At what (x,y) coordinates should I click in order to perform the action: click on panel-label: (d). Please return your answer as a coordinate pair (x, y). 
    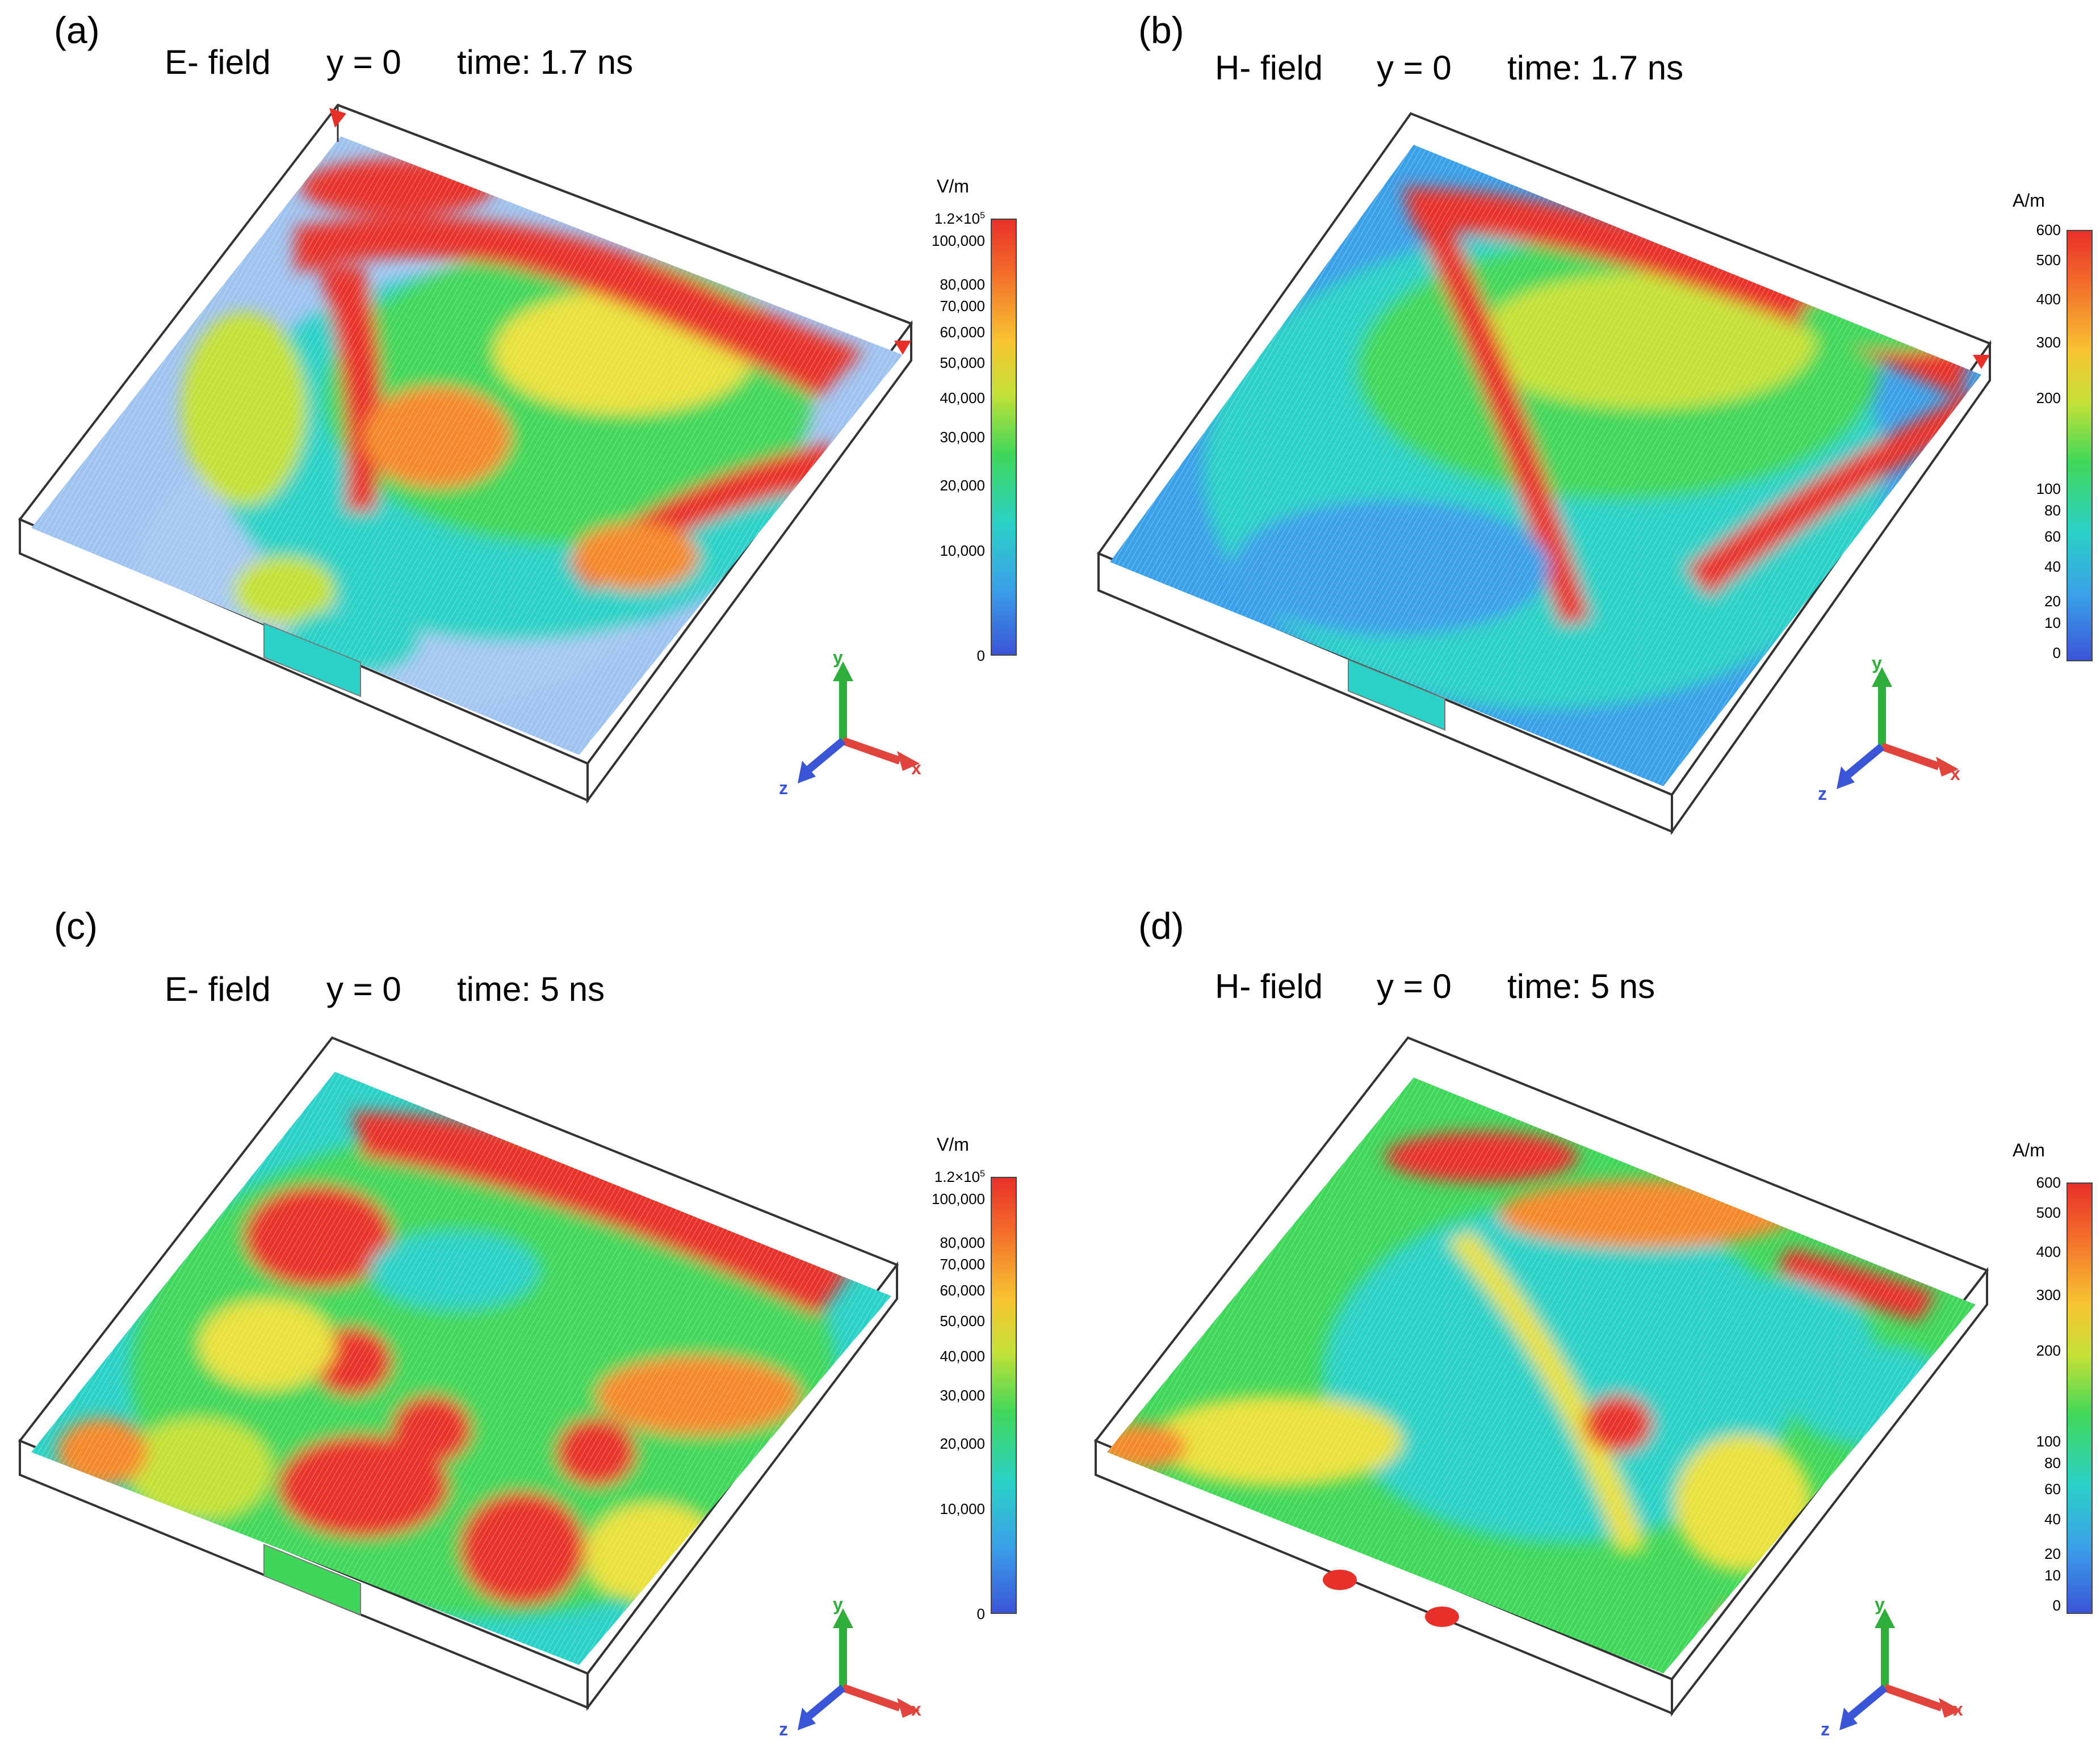
    Looking at the image, I should click on (1161, 926).